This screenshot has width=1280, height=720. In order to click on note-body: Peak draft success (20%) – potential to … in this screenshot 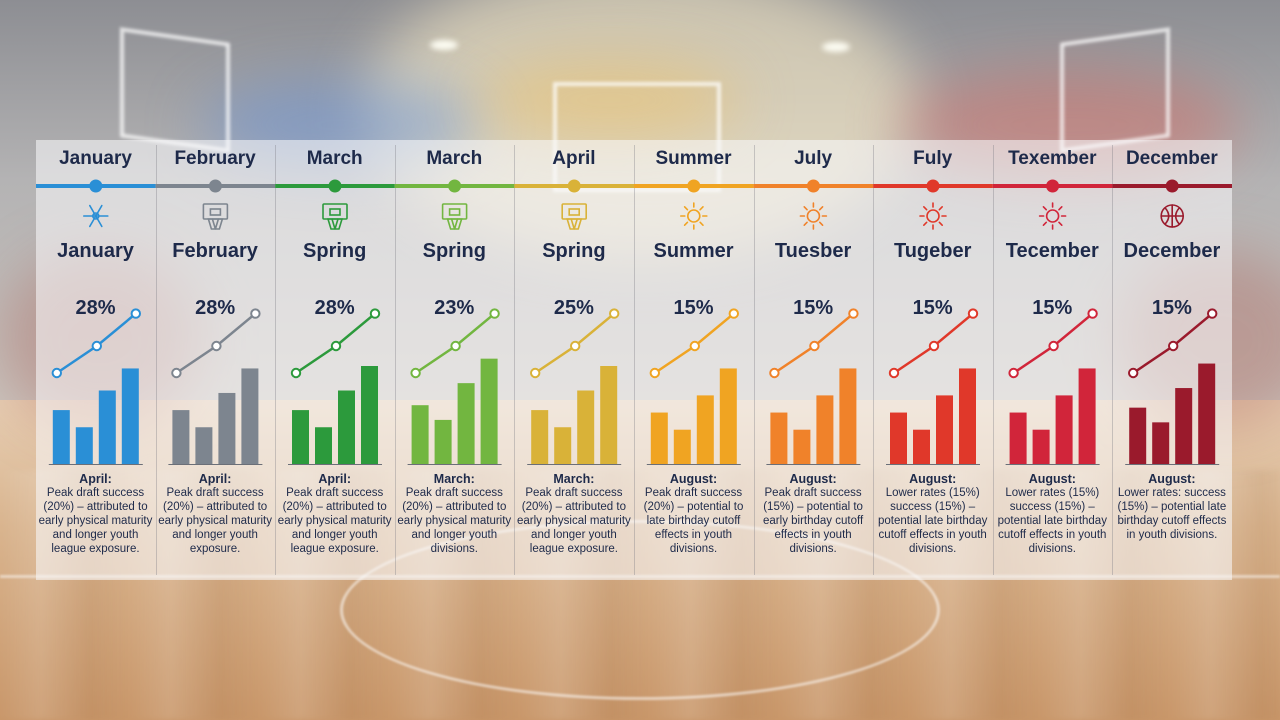, I will do `click(693, 521)`.